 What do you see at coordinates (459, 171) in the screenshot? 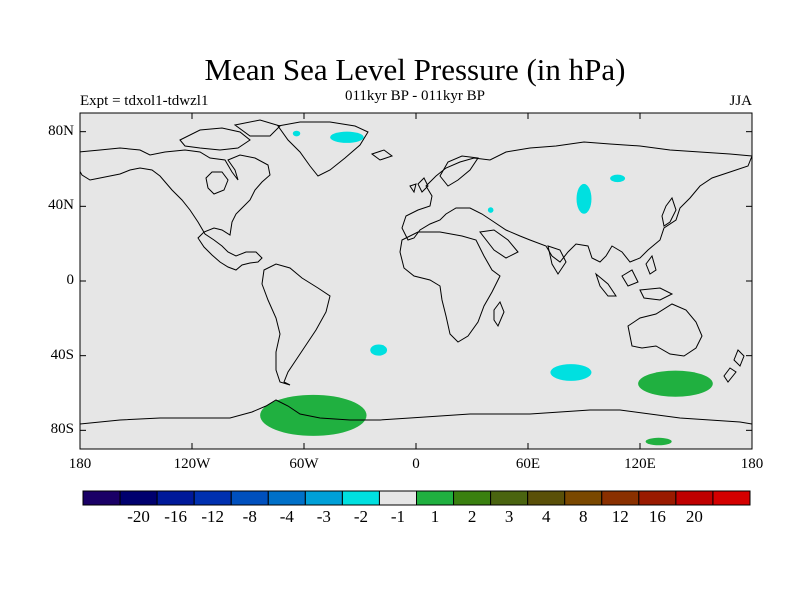
I see `coastline-scandinavia` at bounding box center [459, 171].